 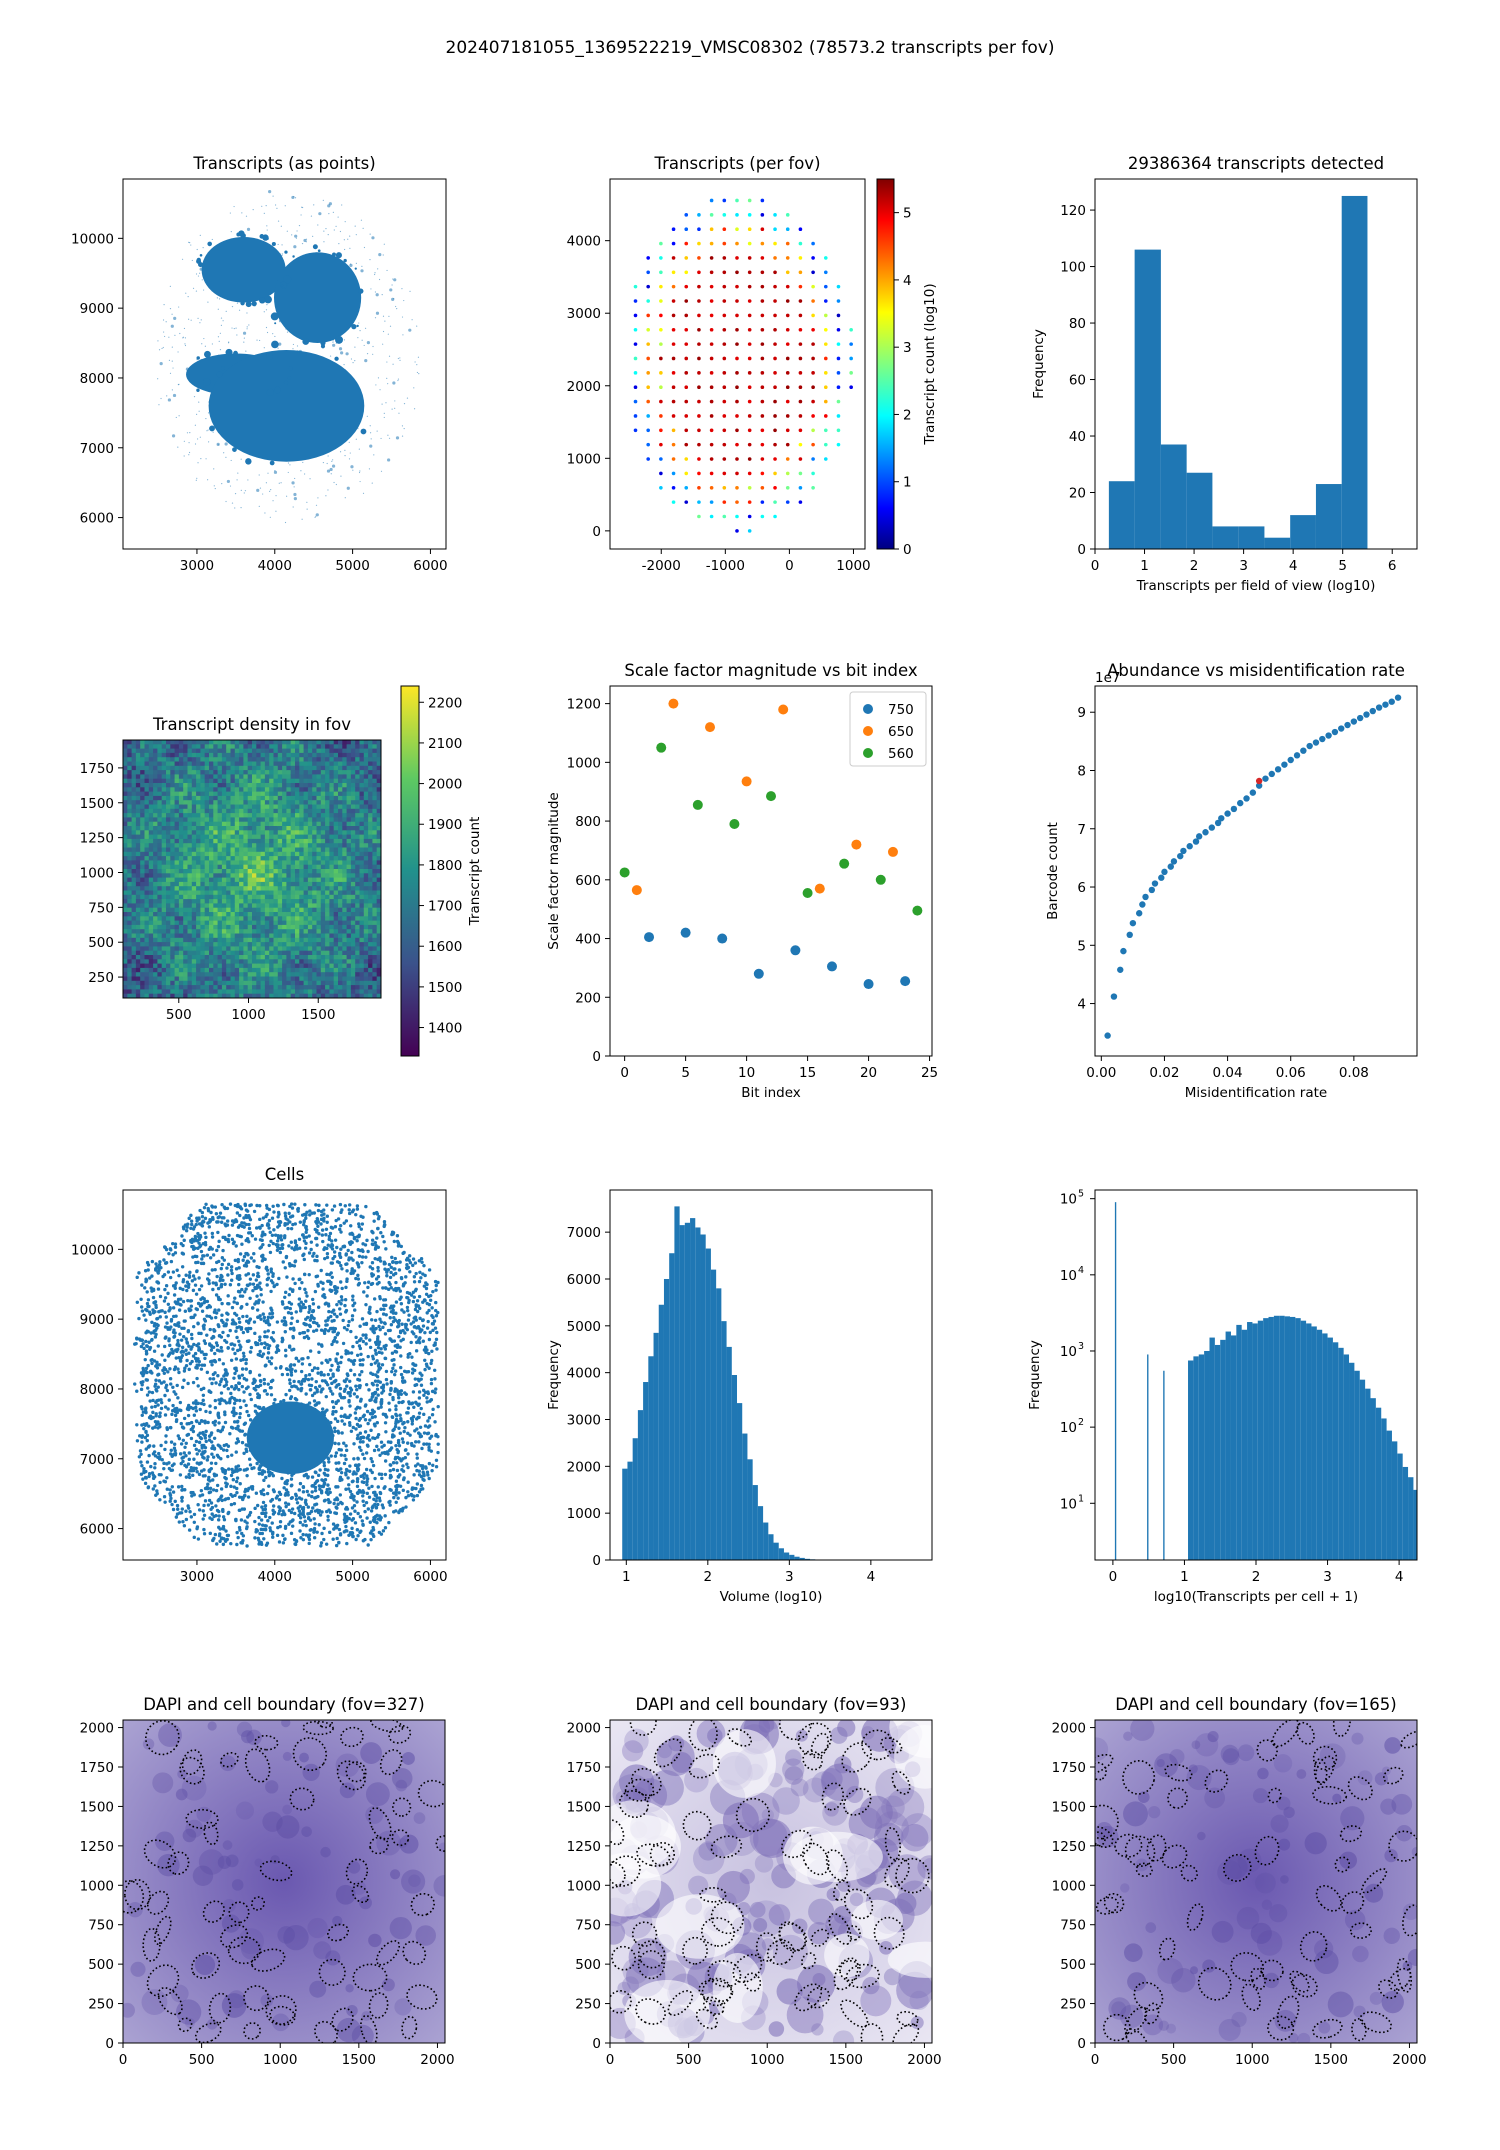 What do you see at coordinates (273, 1276) in the screenshot?
I see `cell-point` at bounding box center [273, 1276].